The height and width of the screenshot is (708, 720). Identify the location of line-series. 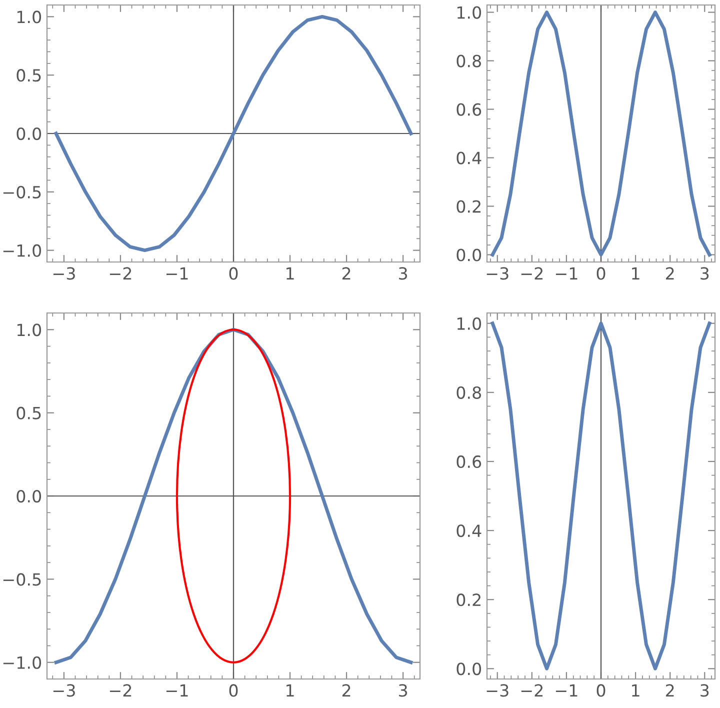
(601, 133).